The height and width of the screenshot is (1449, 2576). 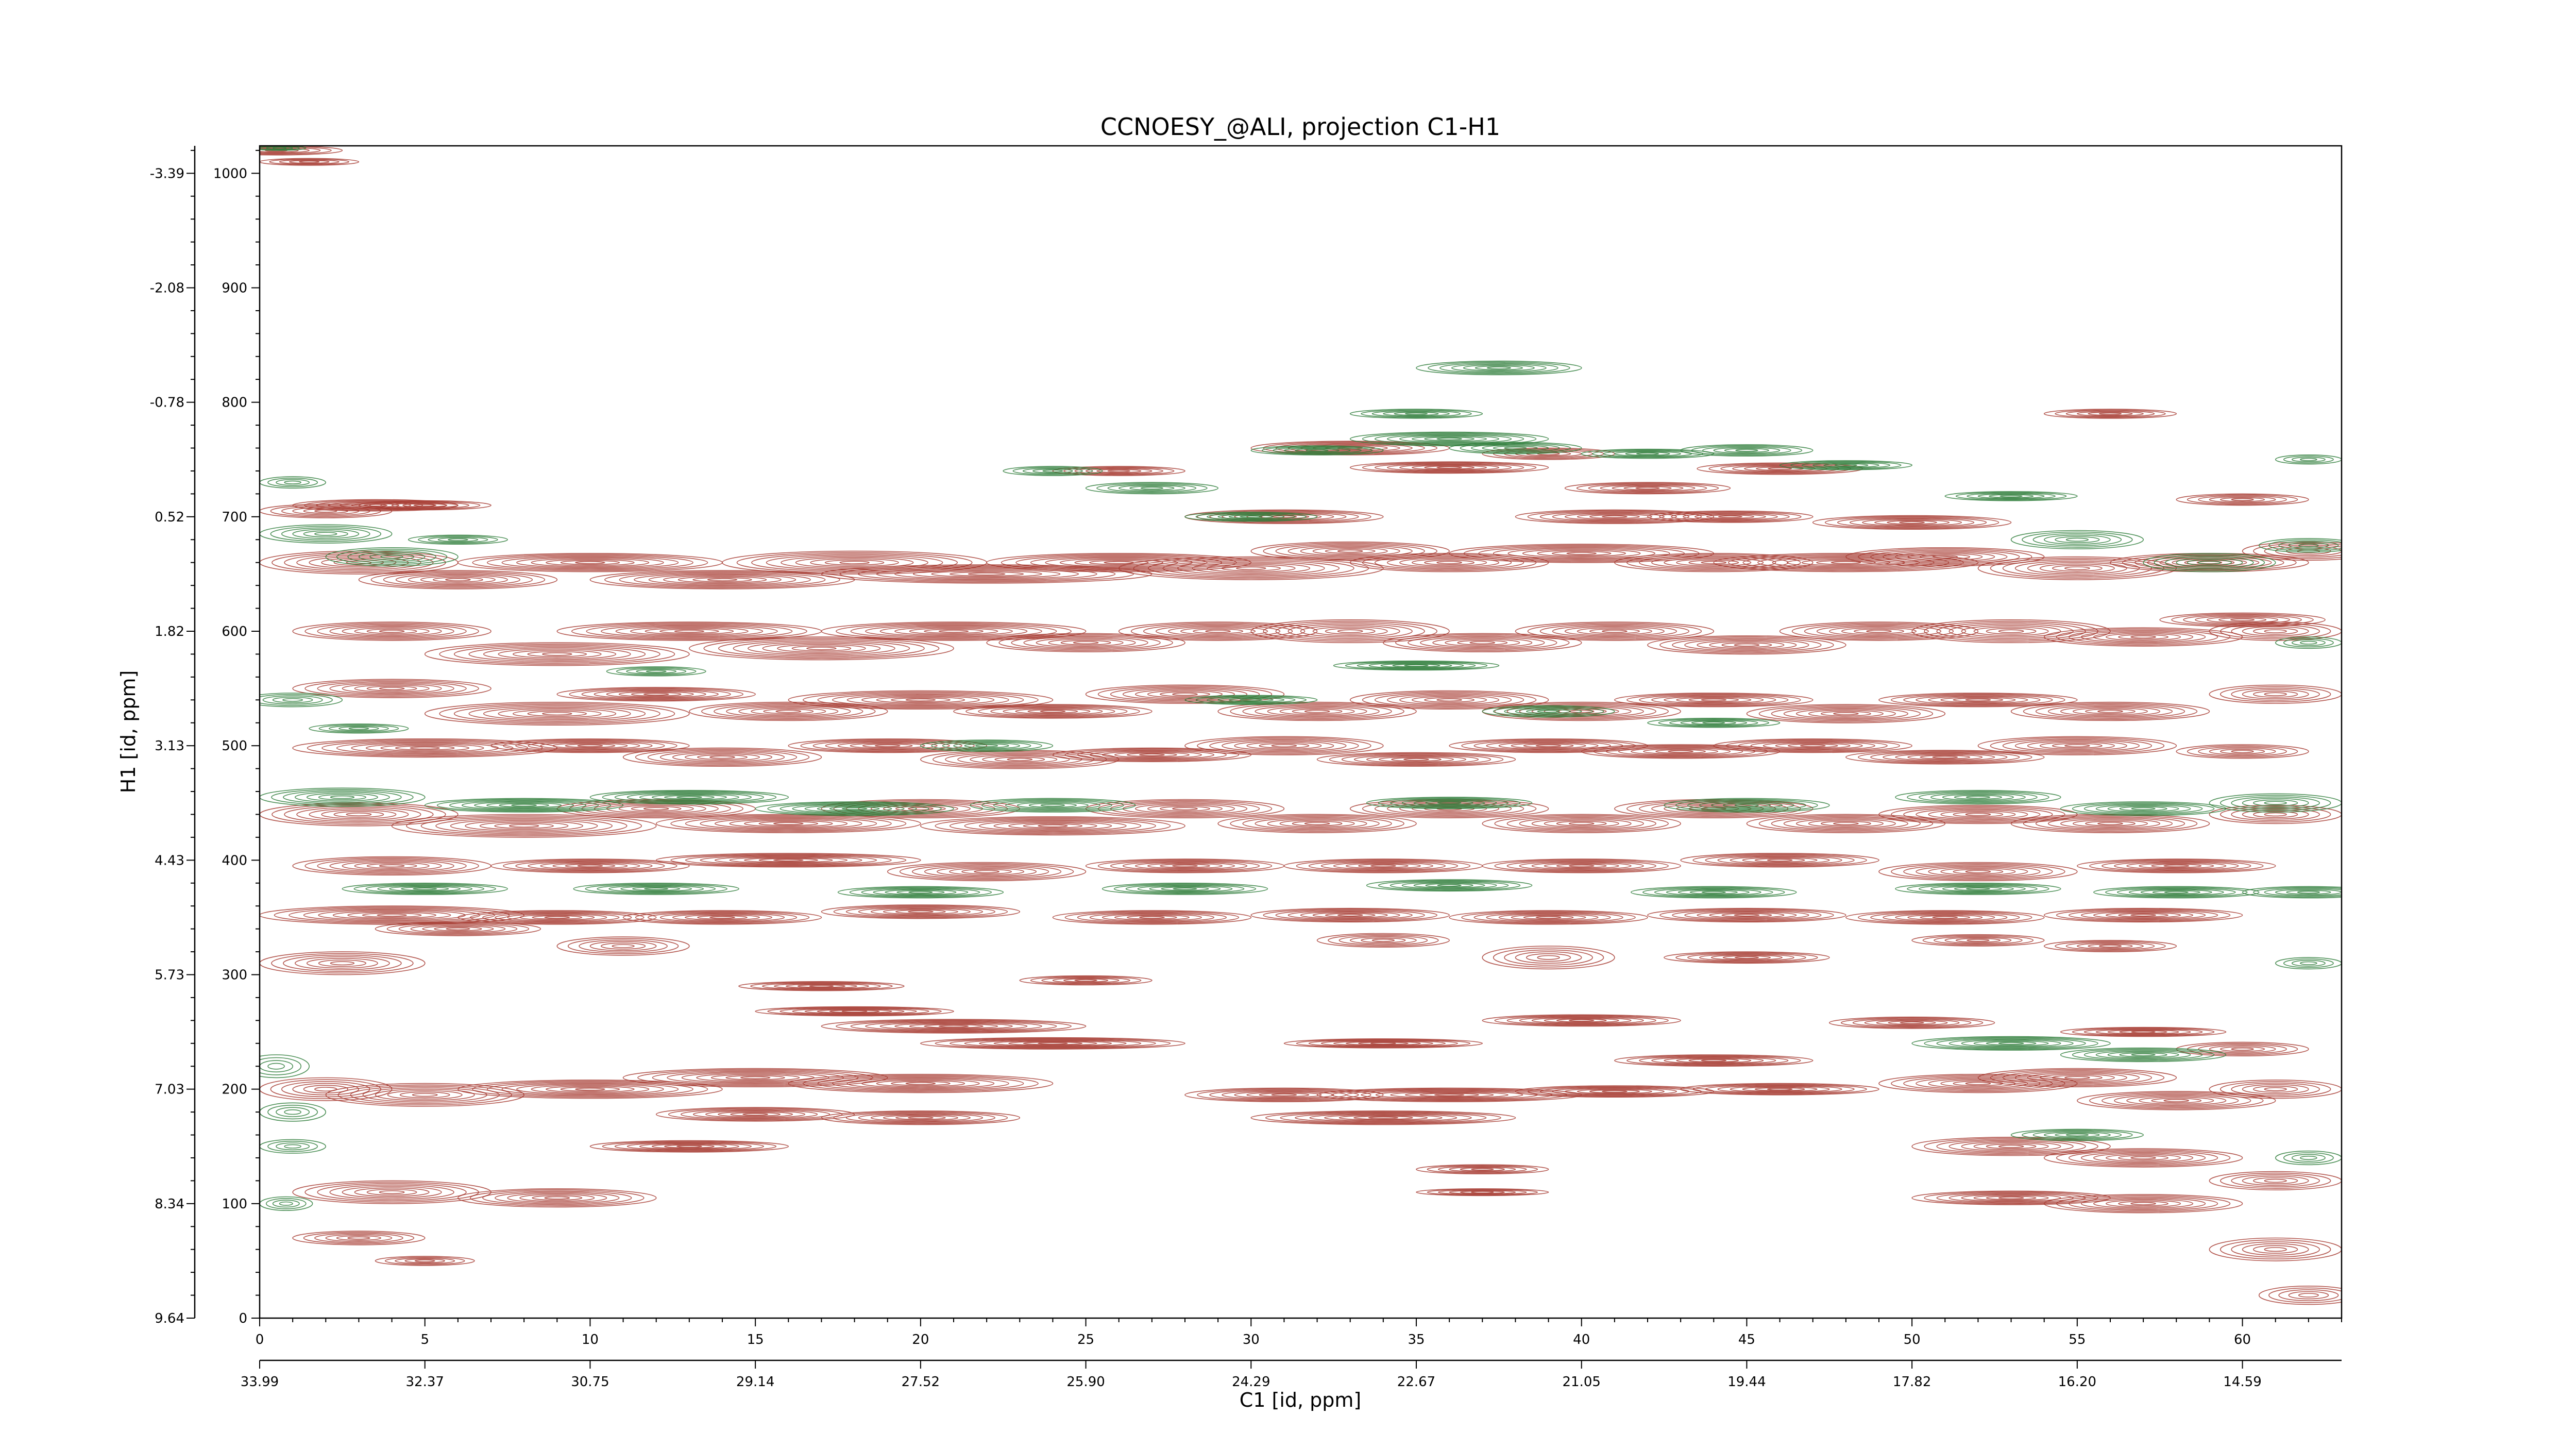 I want to click on x-tick-label: 30, so click(x=1252, y=1339).